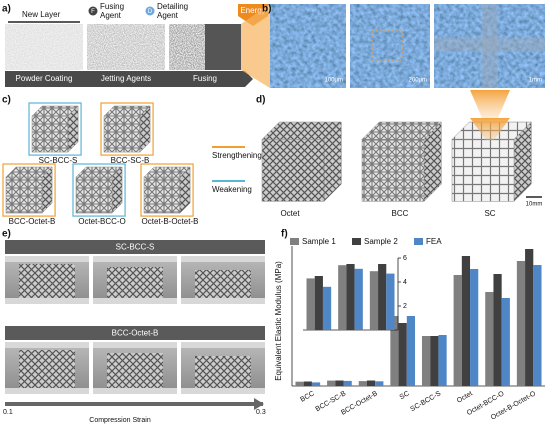 This screenshot has height=428, width=547. Describe the element at coordinates (266, 9) in the screenshot. I see `panel-label: b)` at that location.